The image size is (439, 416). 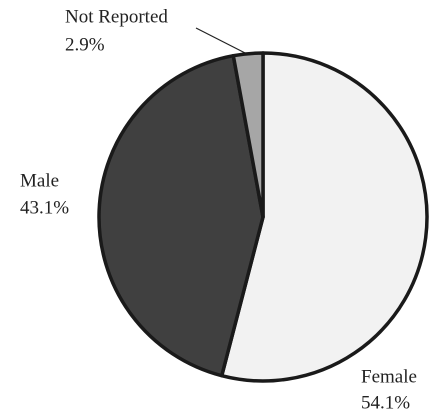 What do you see at coordinates (116, 16) in the screenshot?
I see `slice-label: Not Reported` at bounding box center [116, 16].